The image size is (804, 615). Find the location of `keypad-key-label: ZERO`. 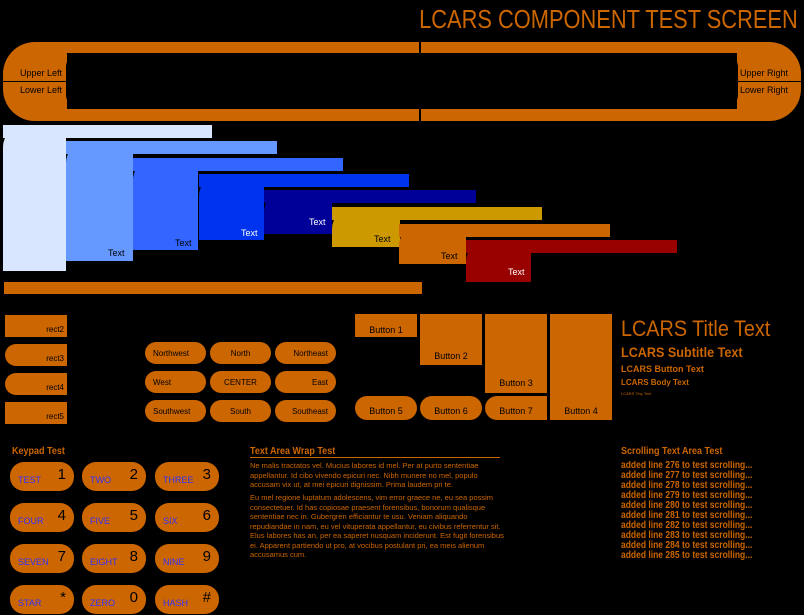

keypad-key-label: ZERO is located at coordinates (103, 603).